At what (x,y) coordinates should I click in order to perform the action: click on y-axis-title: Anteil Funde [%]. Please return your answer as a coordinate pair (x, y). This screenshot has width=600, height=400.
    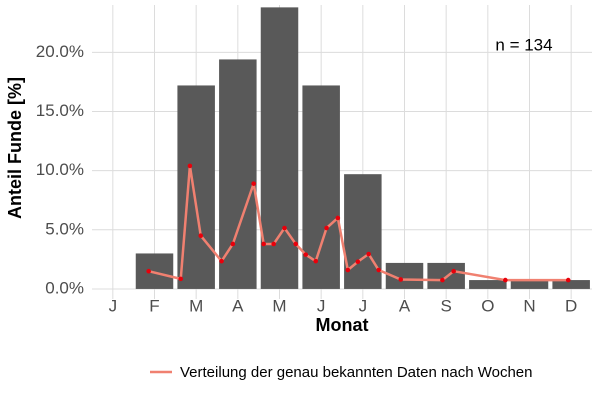
    Looking at the image, I should click on (15, 148).